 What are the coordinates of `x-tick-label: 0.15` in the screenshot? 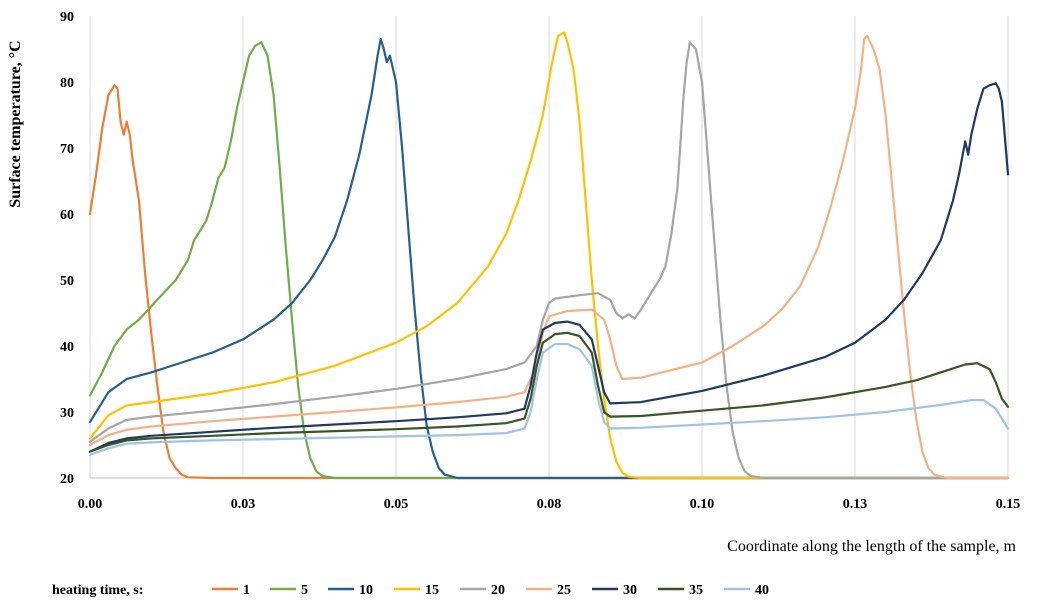 It's located at (1008, 504).